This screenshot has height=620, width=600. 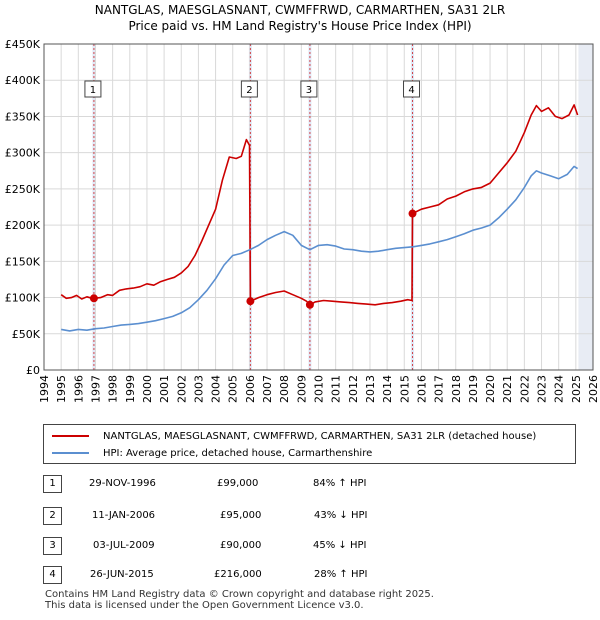 I want to click on x-tick-label: 2019, so click(x=473, y=389).